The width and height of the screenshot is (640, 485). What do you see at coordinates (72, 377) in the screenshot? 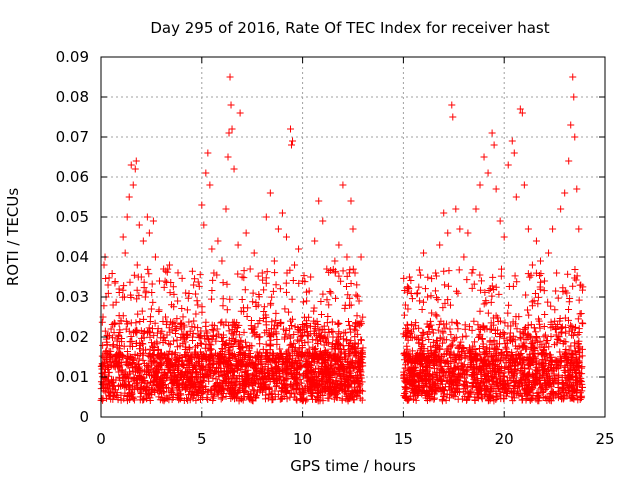
I see `y-tick-label: 0.01` at bounding box center [72, 377].